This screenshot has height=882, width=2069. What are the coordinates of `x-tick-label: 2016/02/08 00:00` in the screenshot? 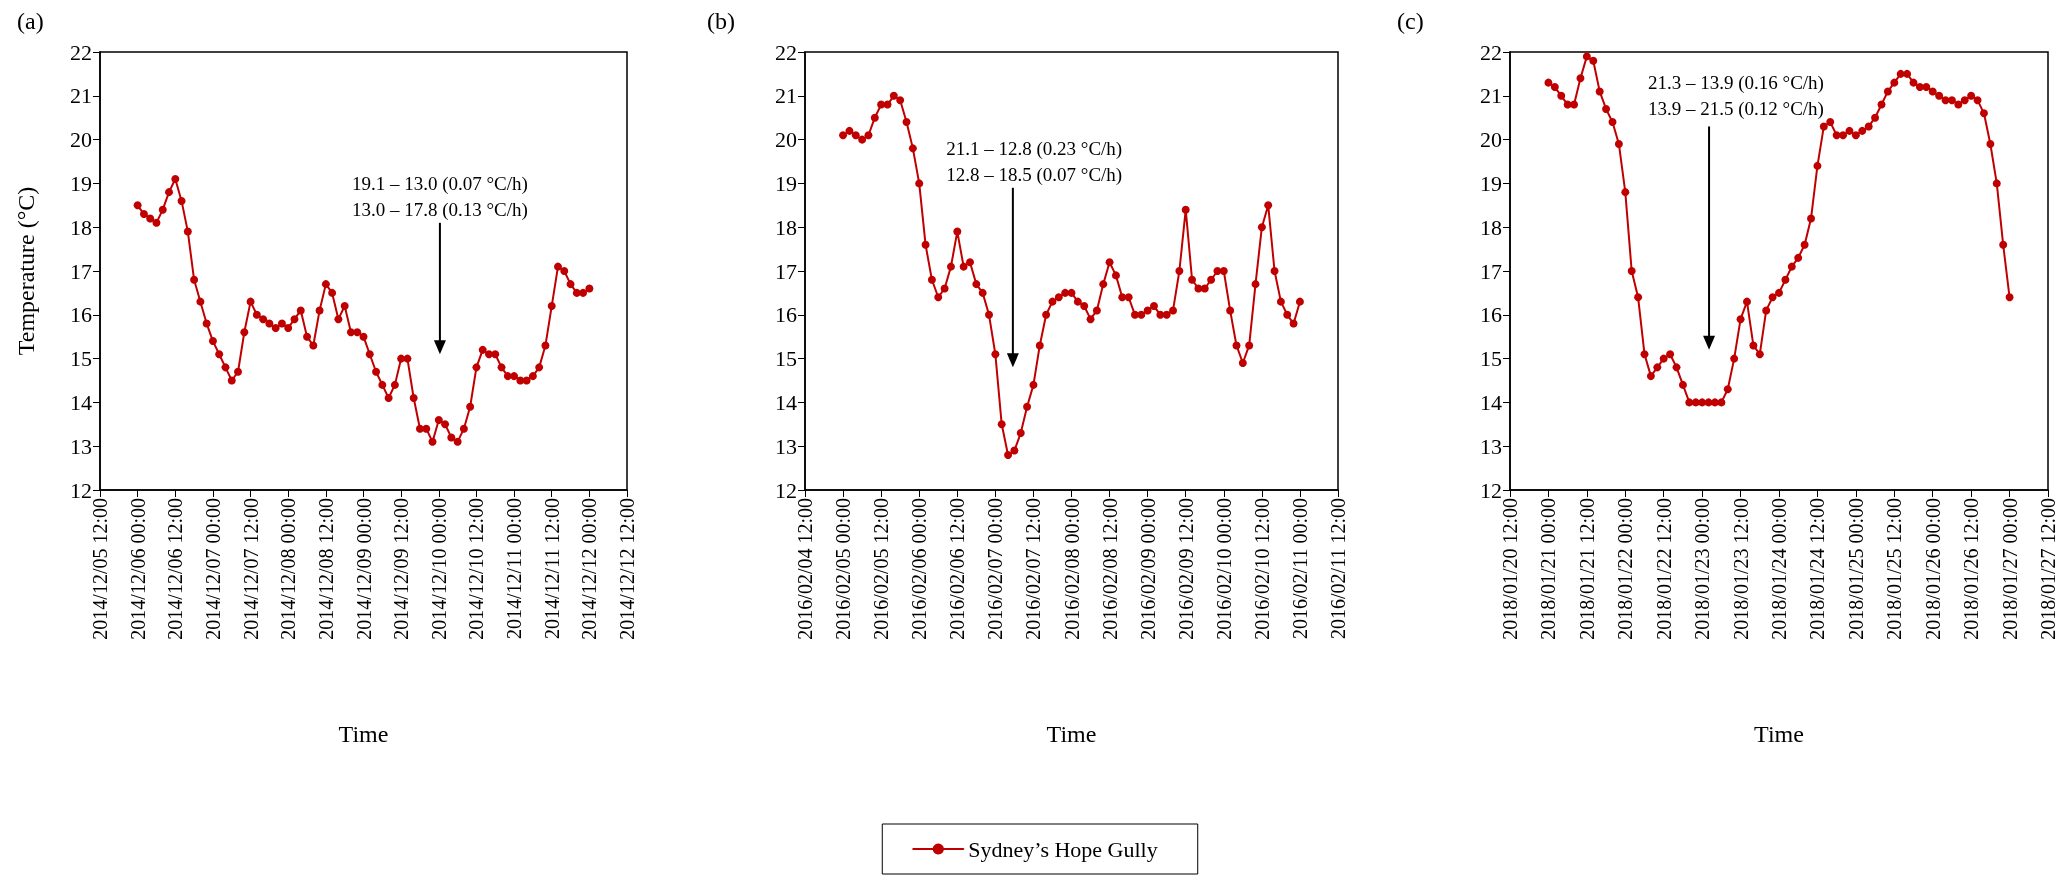 It's located at (1071, 569).